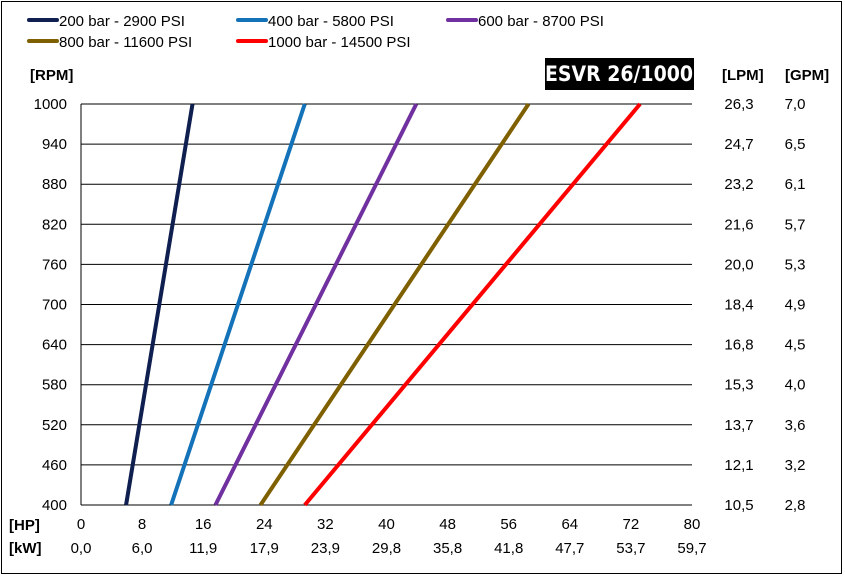  What do you see at coordinates (569, 548) in the screenshot?
I see `x-tick-label-kw: 47,7` at bounding box center [569, 548].